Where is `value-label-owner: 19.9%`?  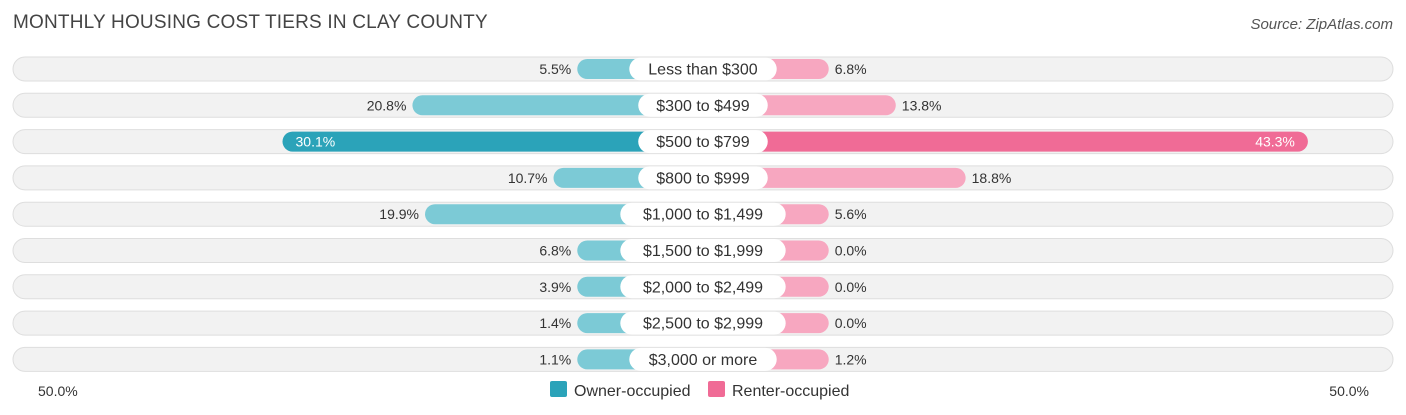 value-label-owner: 19.9% is located at coordinates (399, 214).